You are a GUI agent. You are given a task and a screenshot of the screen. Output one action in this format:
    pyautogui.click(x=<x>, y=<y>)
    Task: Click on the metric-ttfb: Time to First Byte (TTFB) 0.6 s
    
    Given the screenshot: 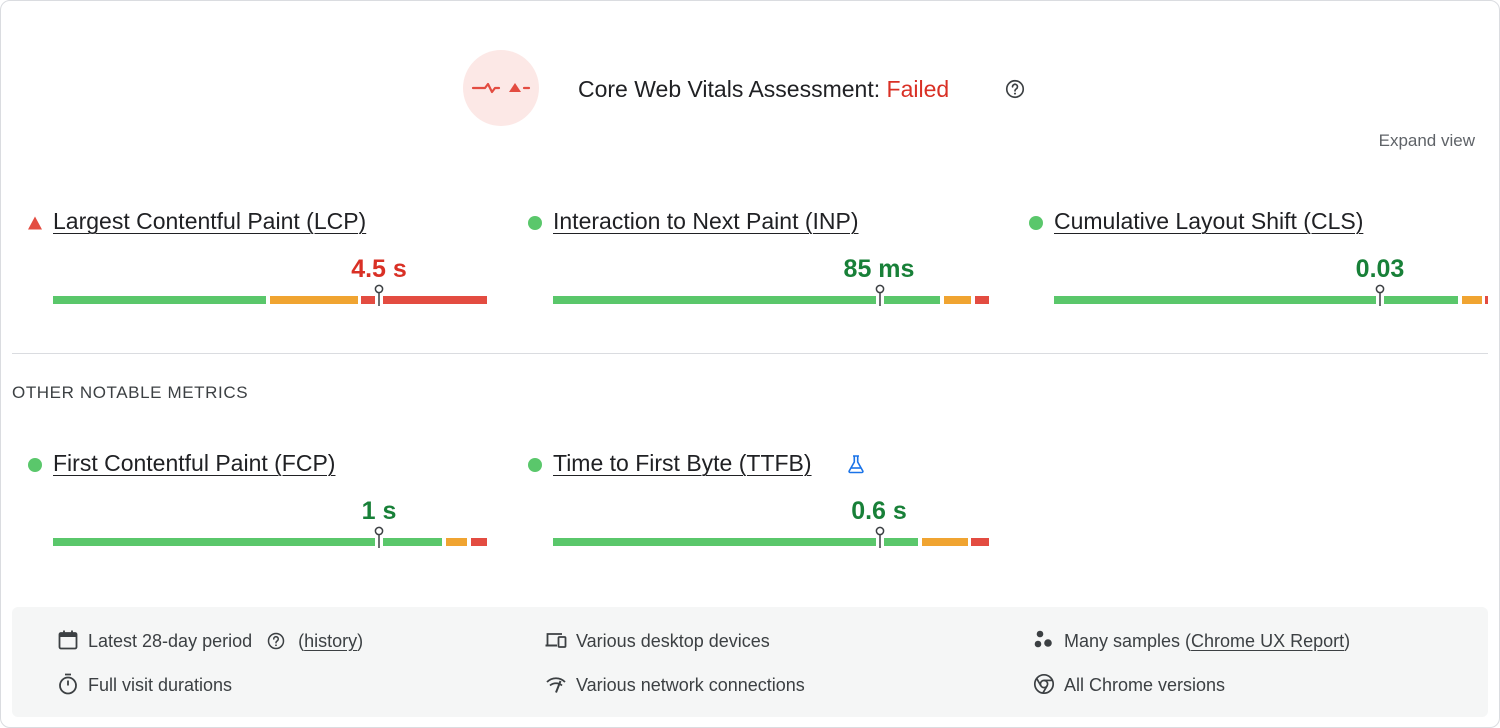 What is the action you would take?
    pyautogui.click(x=762, y=501)
    